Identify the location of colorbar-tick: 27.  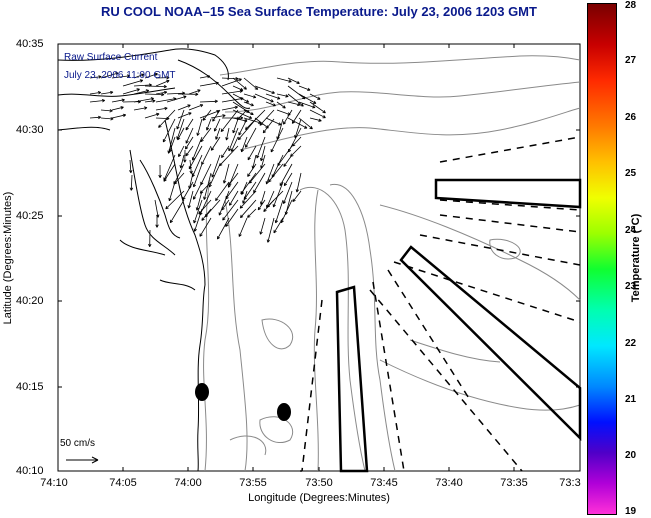
(631, 60).